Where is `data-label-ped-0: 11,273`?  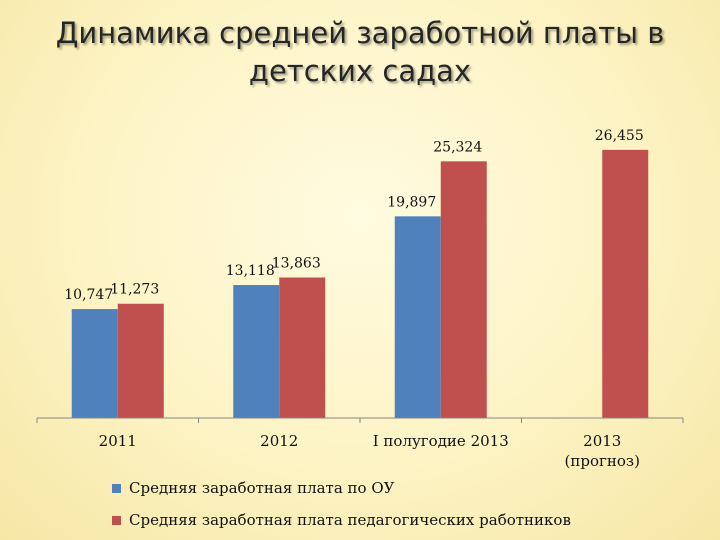 data-label-ped-0: 11,273 is located at coordinates (134, 290).